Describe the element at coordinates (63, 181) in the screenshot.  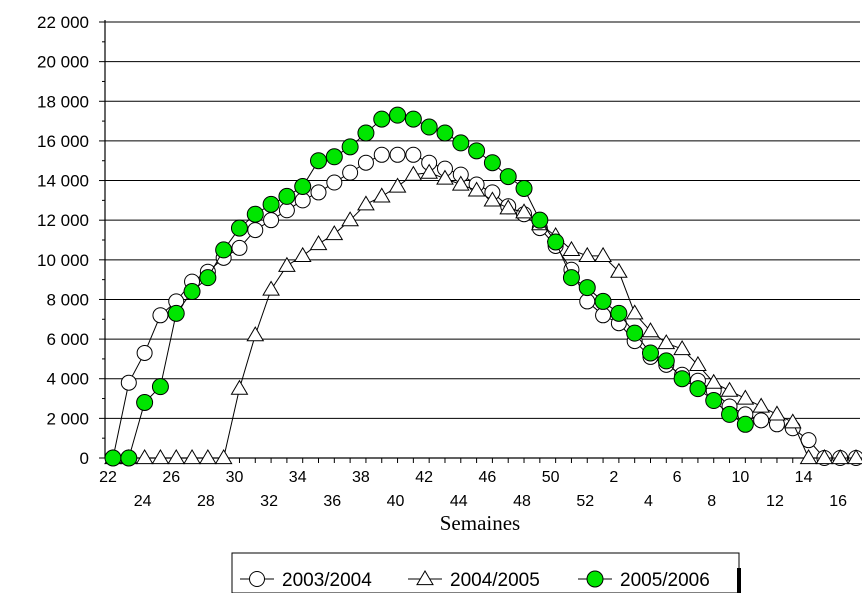
I see `y-tick-label: 14 000` at that location.